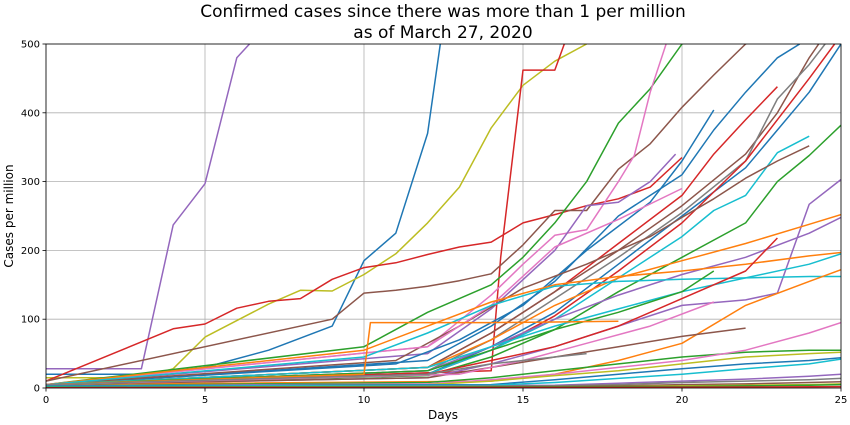 This screenshot has height=425, width=850. What do you see at coordinates (841, 400) in the screenshot?
I see `x-tick-label: 25` at bounding box center [841, 400].